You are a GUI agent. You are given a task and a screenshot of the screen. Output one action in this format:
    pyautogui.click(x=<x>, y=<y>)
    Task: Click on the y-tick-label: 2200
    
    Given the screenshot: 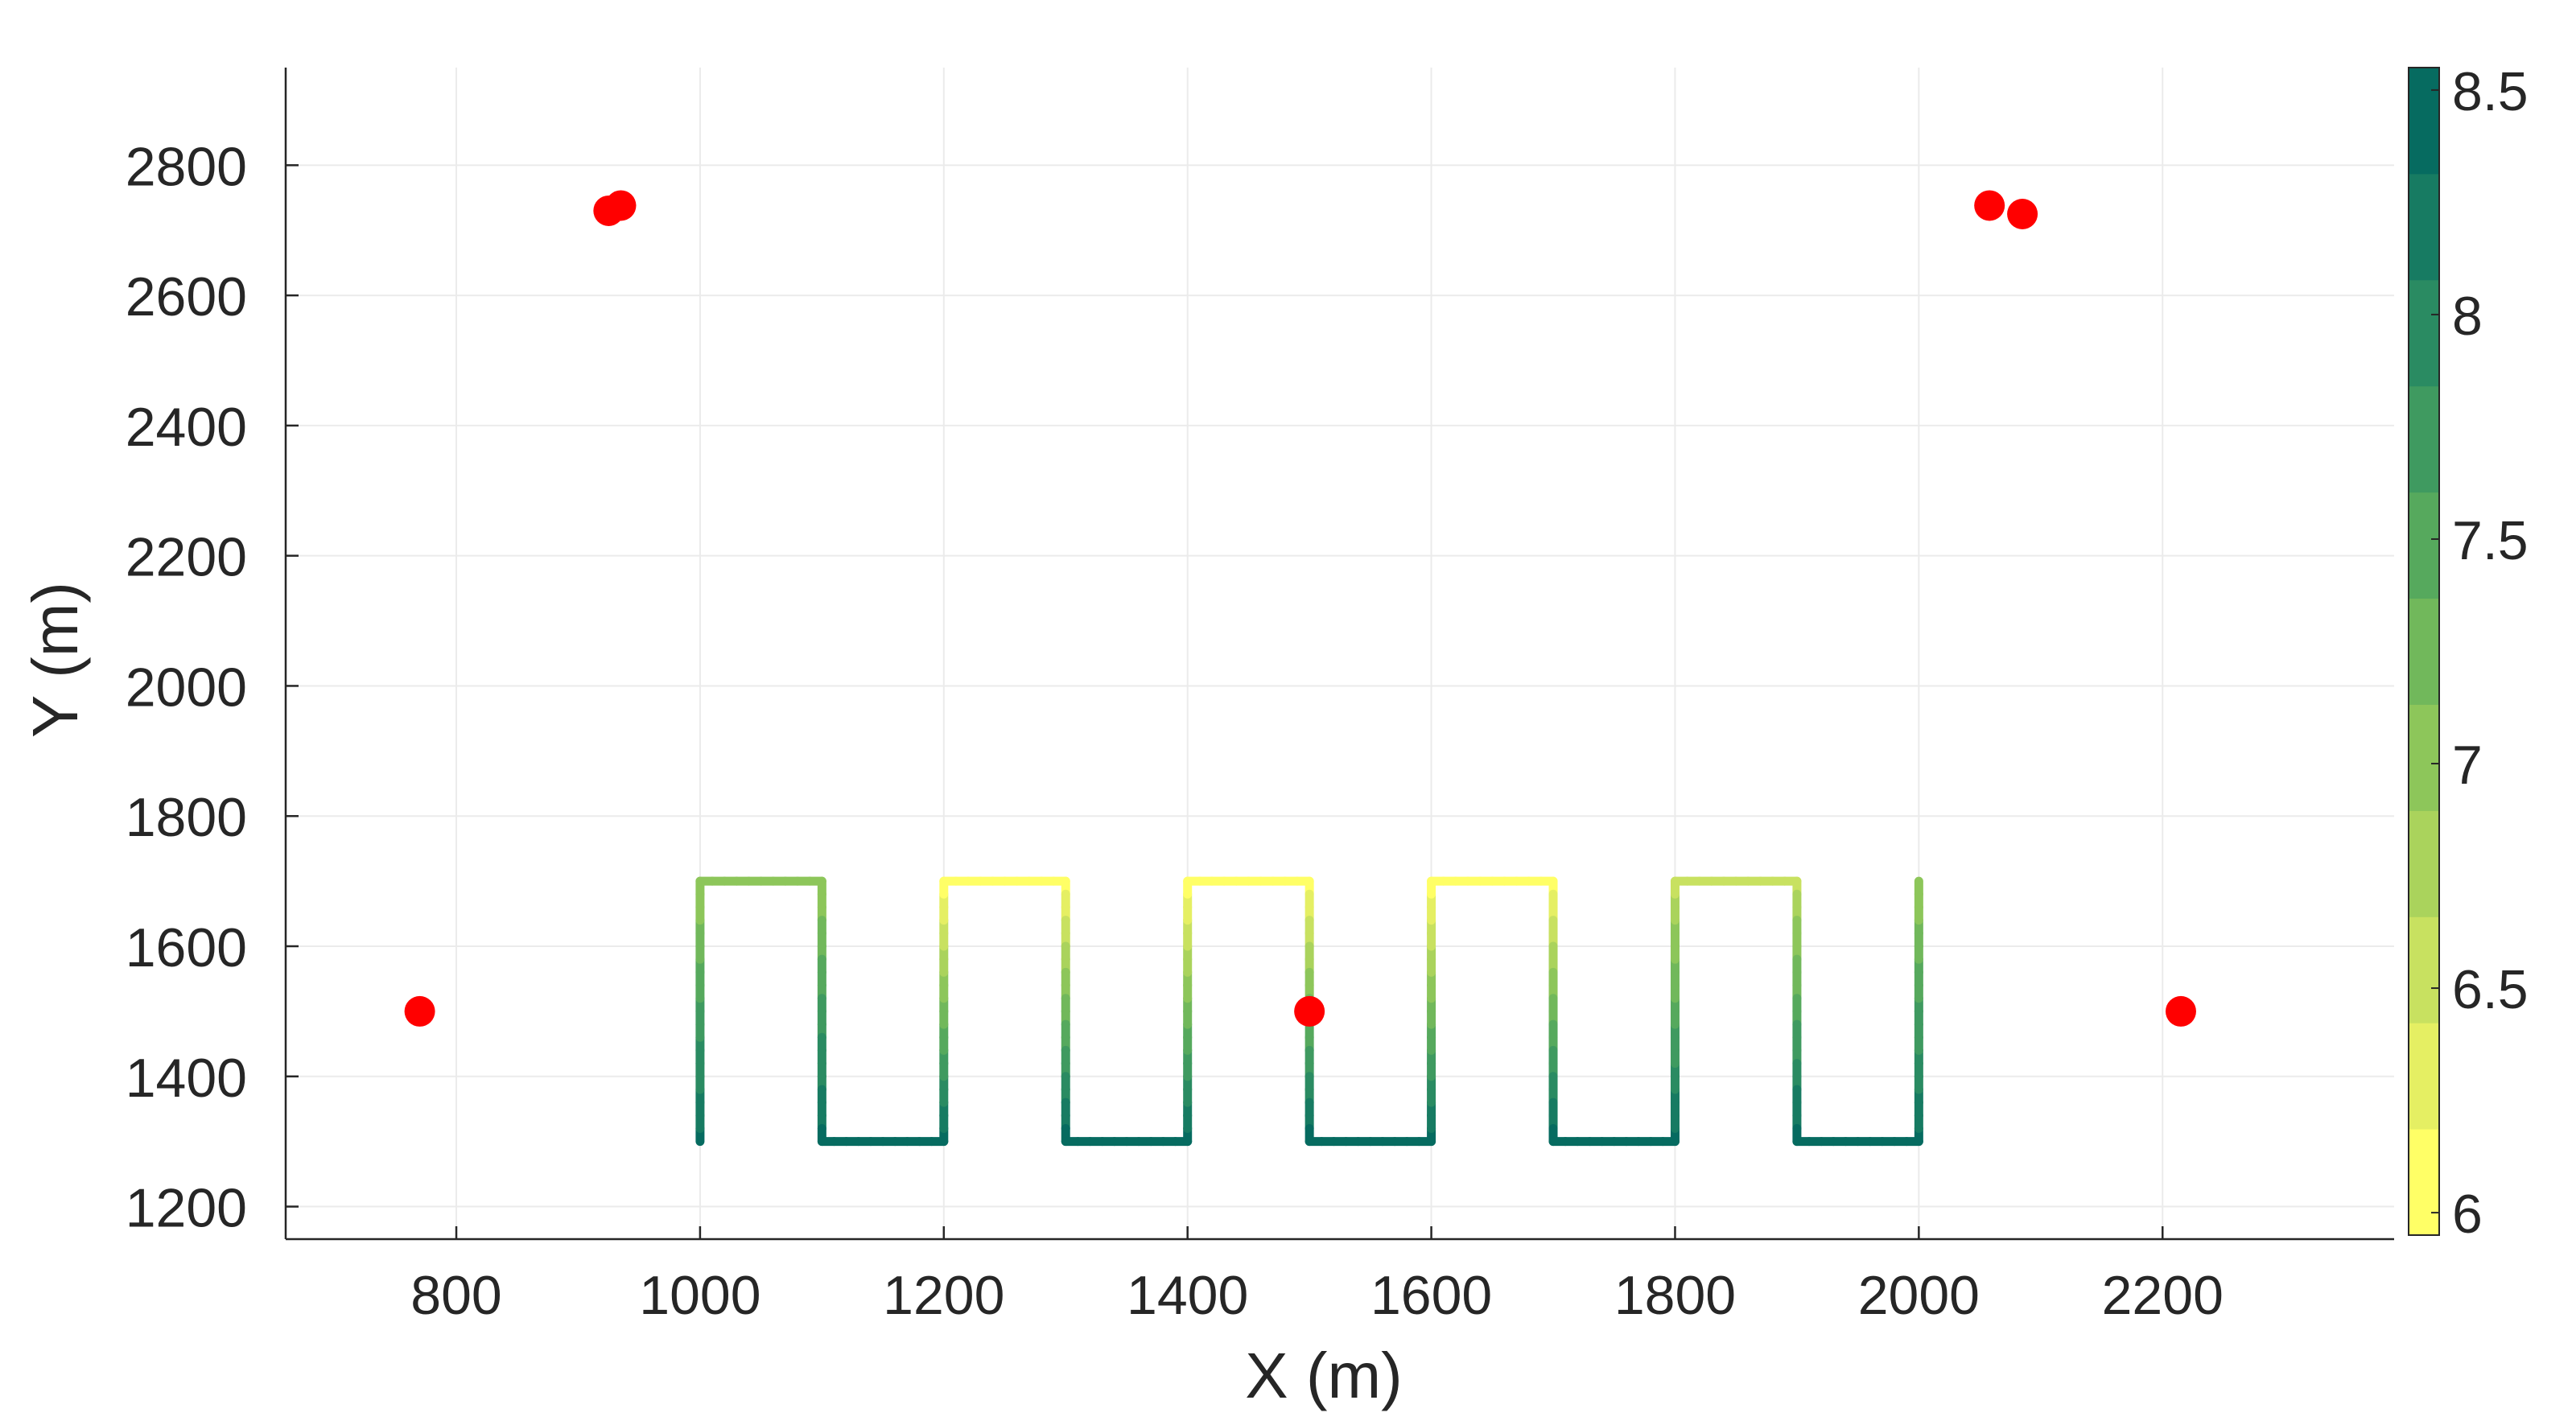 What is the action you would take?
    pyautogui.click(x=186, y=557)
    